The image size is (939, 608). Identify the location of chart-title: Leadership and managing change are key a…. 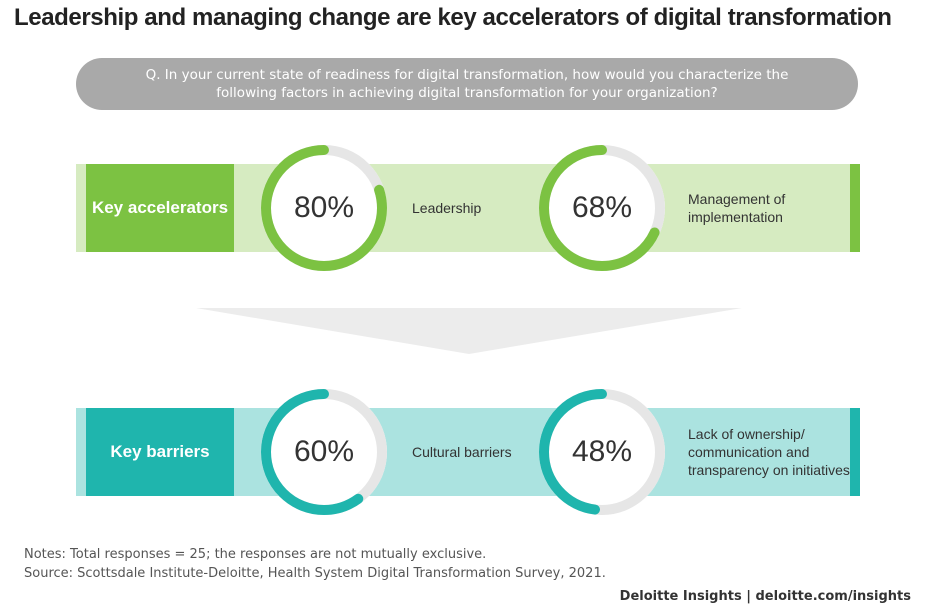
(453, 17).